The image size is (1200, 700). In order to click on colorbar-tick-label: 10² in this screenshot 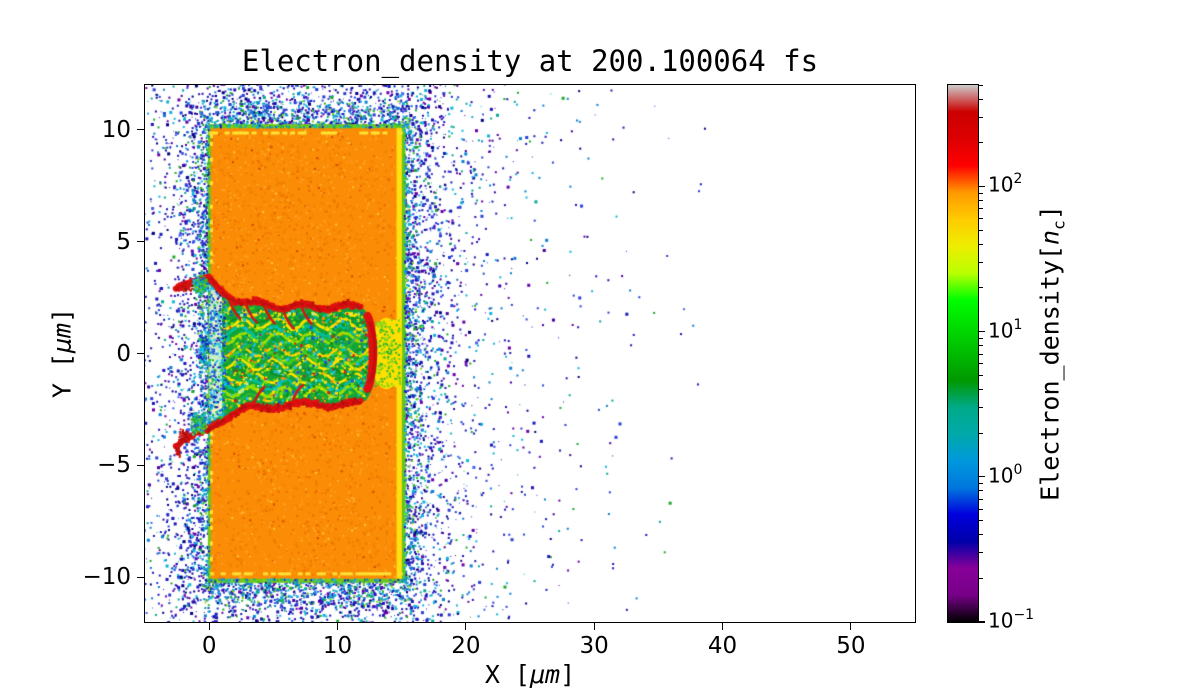, I will do `click(1005, 184)`.